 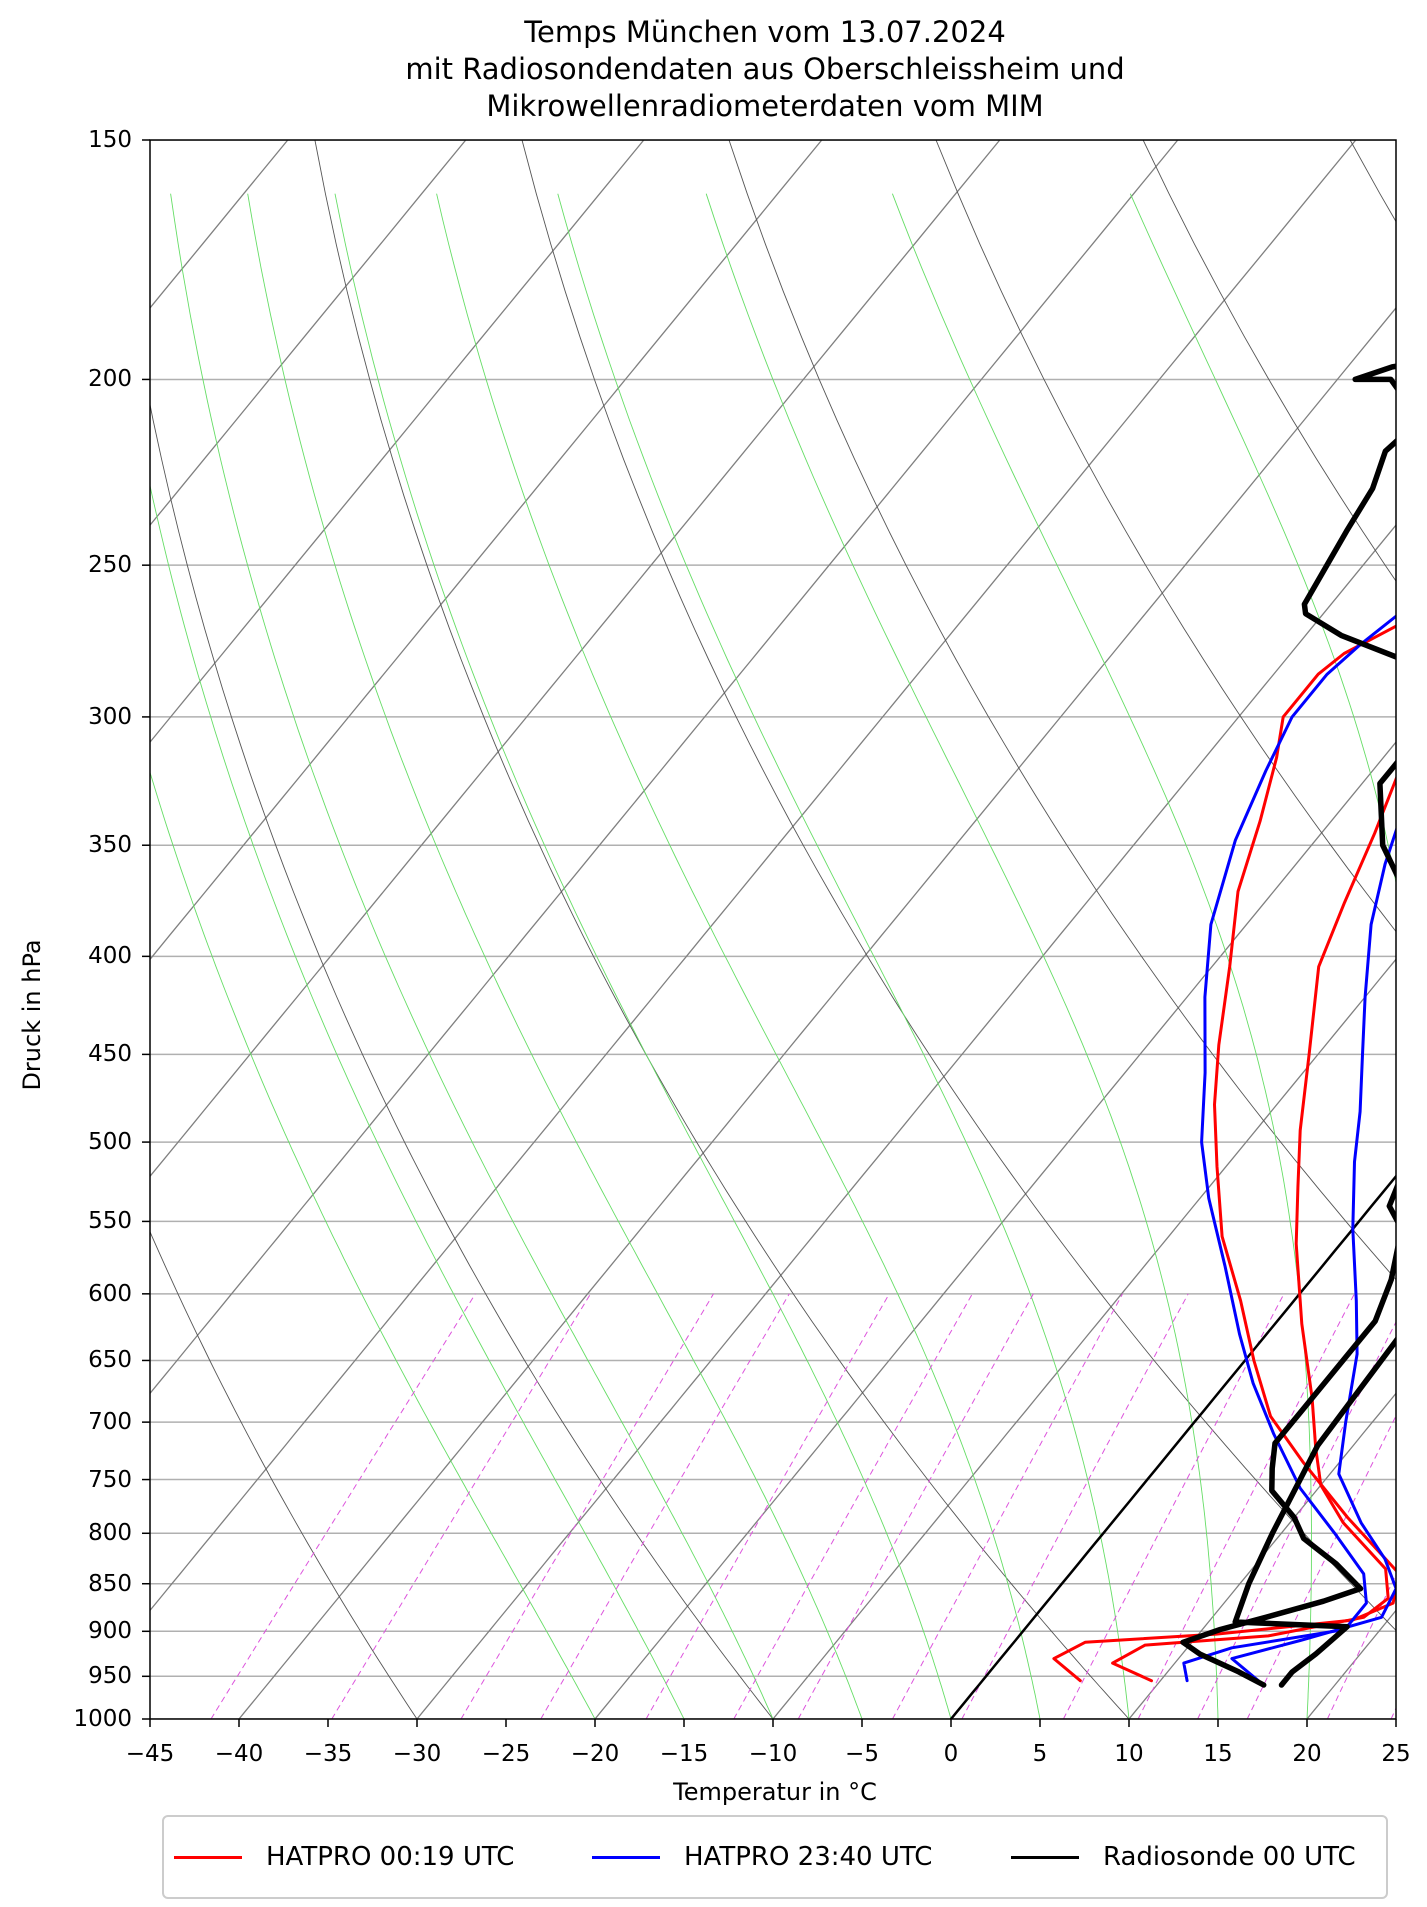 I want to click on x-tick-label: −30, so click(x=417, y=1754).